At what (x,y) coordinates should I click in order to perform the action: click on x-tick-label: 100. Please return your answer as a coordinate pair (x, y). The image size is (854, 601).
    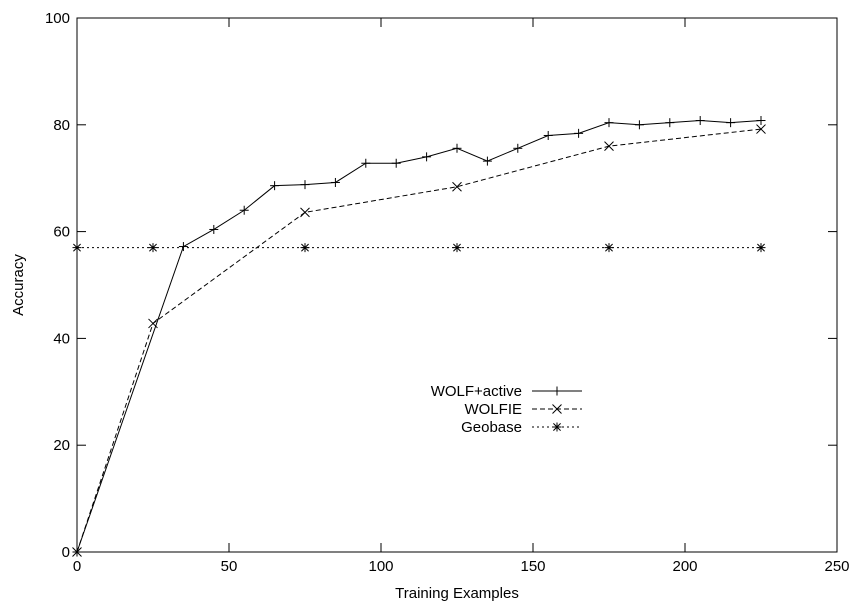
    Looking at the image, I should click on (380, 566).